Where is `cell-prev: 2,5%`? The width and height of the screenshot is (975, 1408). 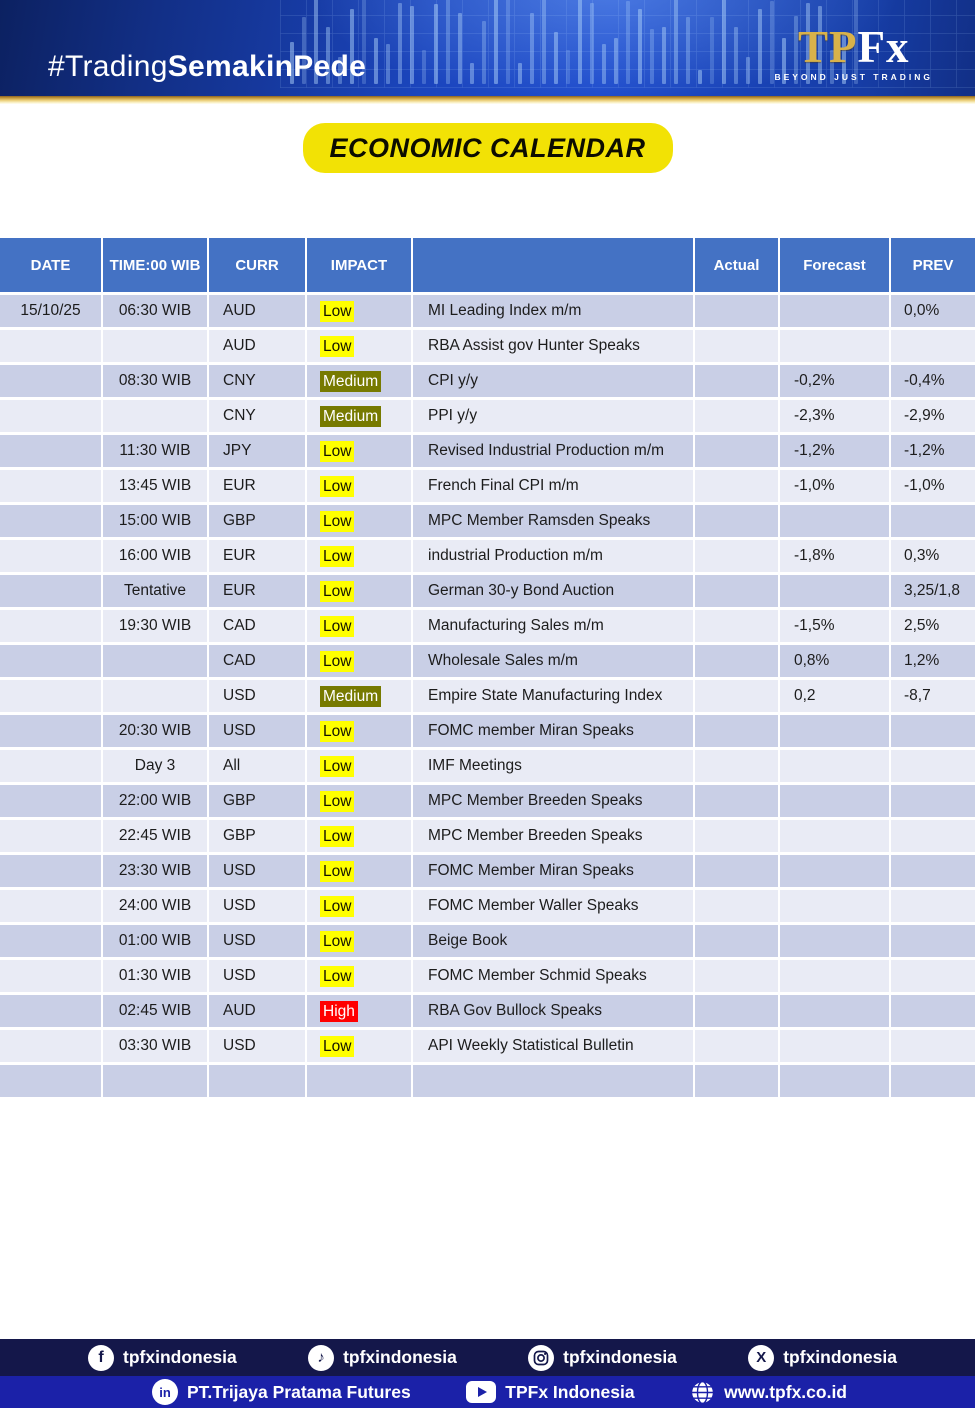
cell-prev: 2,5% is located at coordinates (933, 626).